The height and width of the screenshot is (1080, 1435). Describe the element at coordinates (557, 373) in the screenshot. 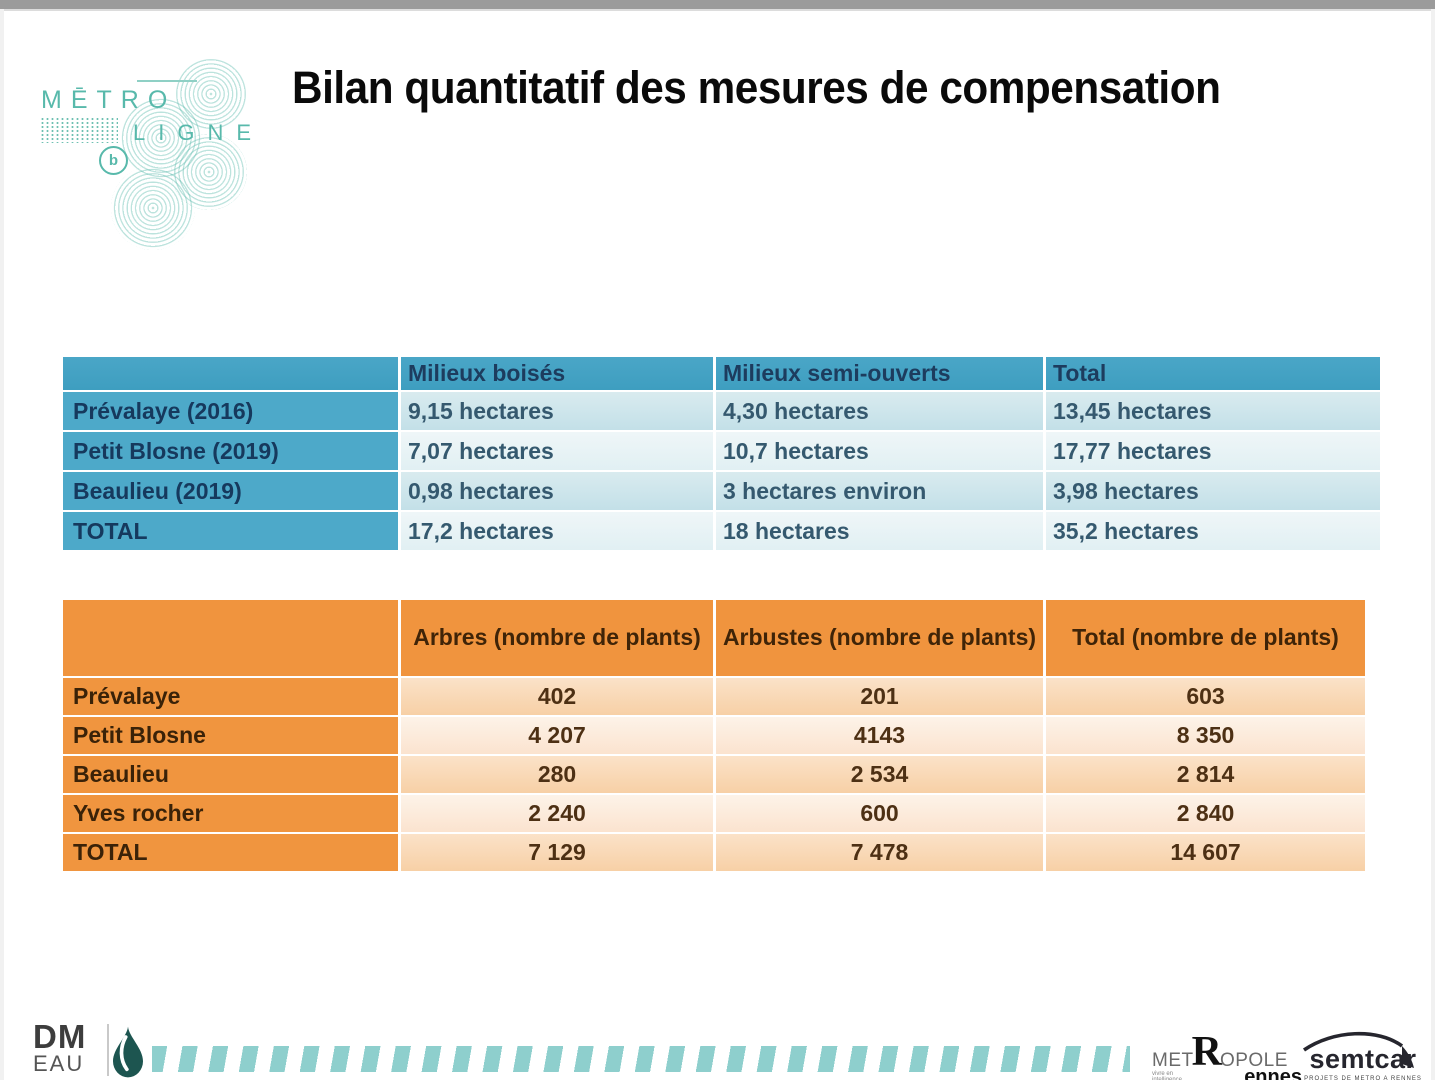

I see `column-header: Milieux boisés` at that location.